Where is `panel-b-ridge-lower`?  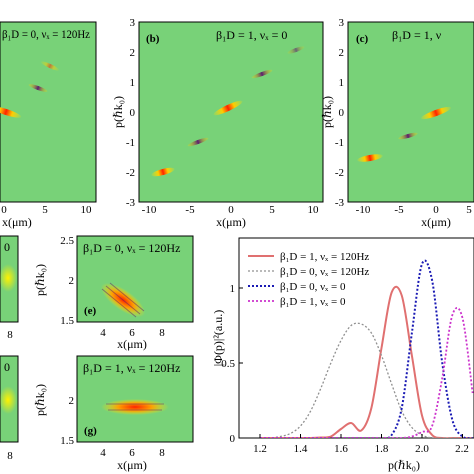 panel-b-ridge-lower is located at coordinates (198, 142).